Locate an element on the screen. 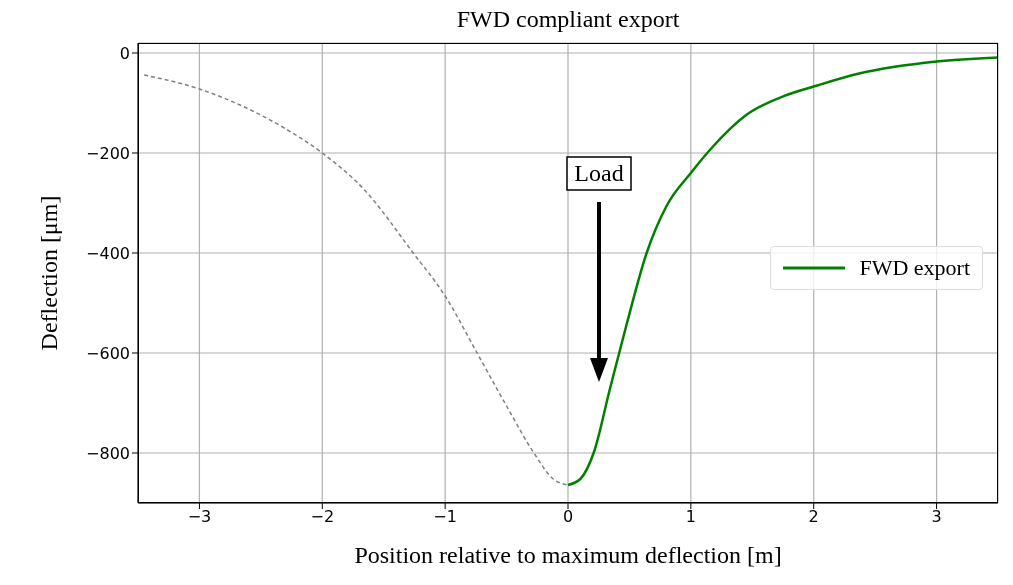  x-tick-label: −2 is located at coordinates (322, 517).